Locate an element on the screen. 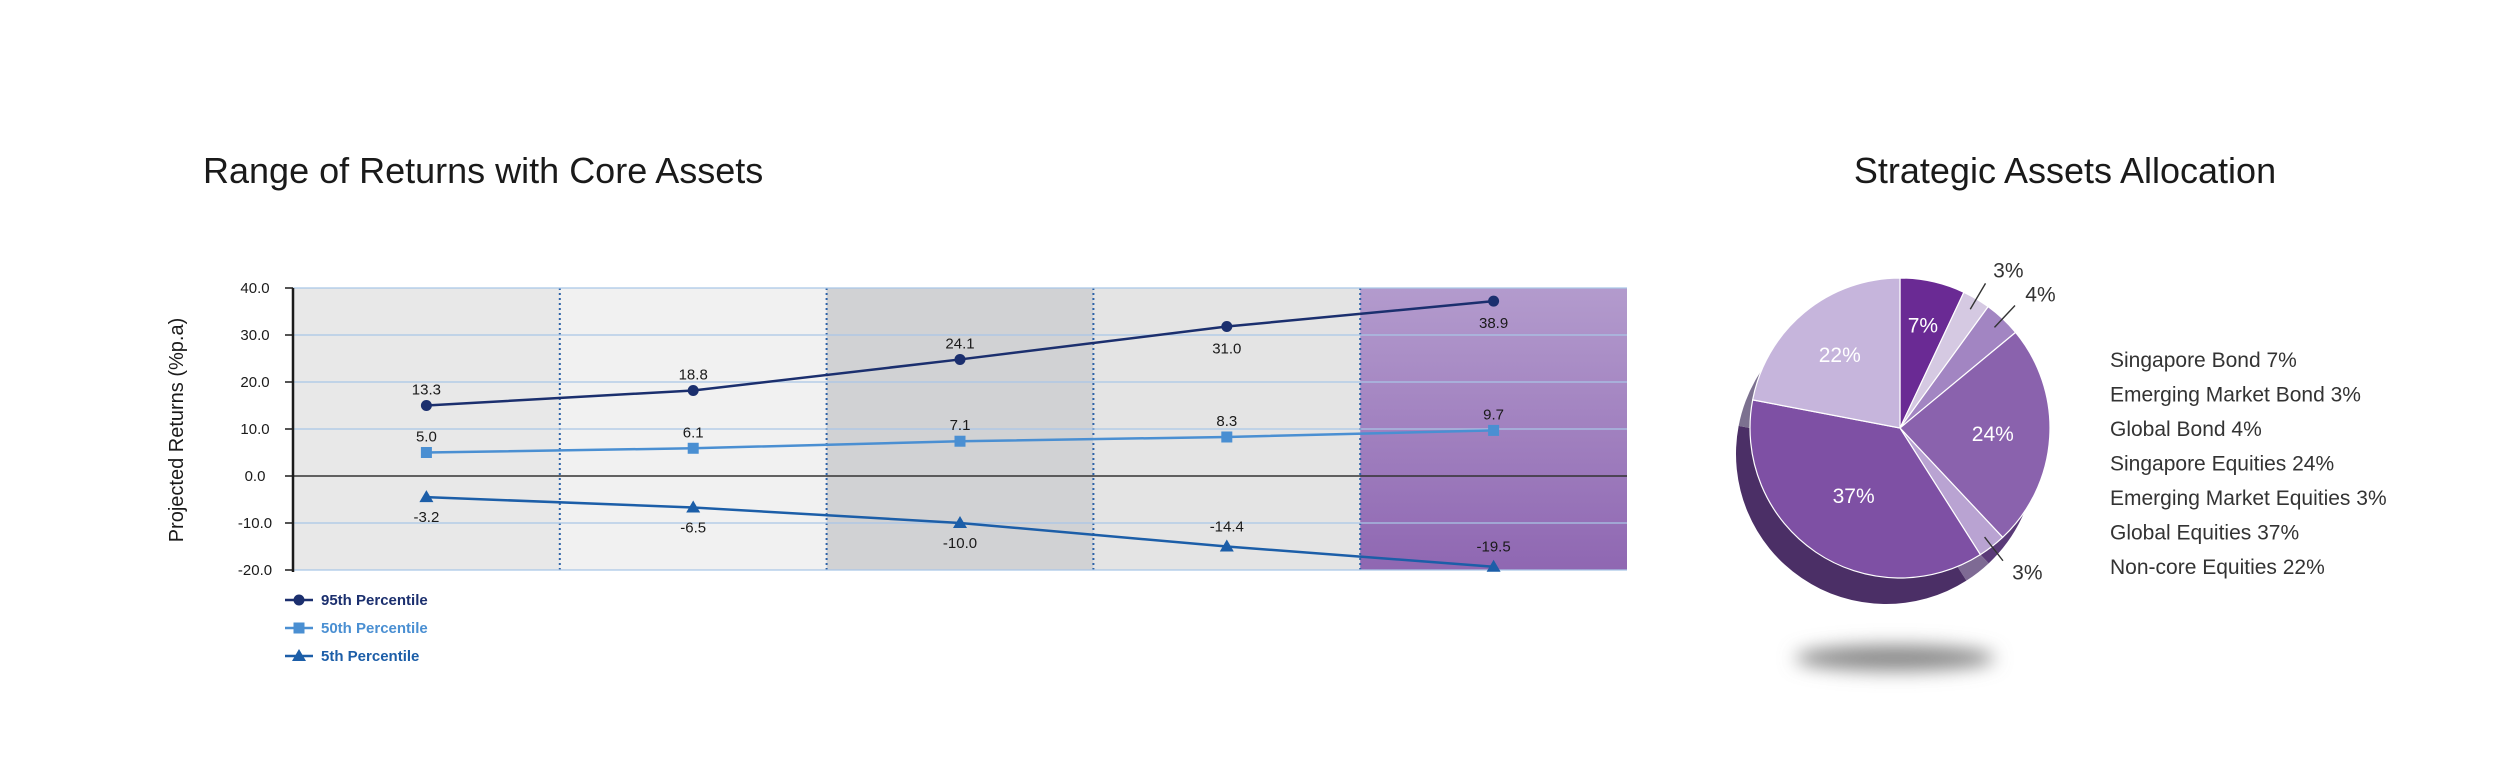 Image resolution: width=2500 pixels, height=778 pixels. data-label: -3.2 is located at coordinates (426, 517).